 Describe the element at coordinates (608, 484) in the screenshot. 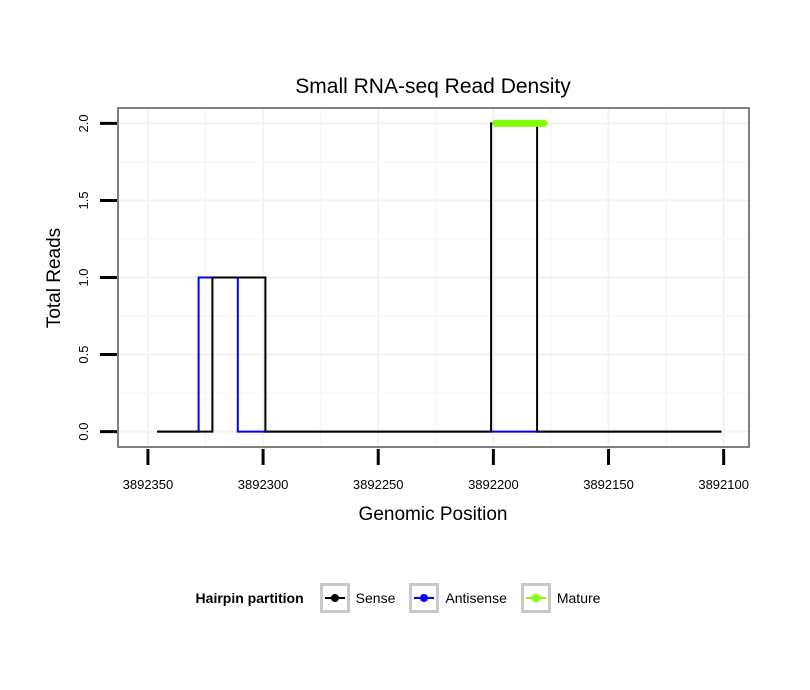

I see `x-tick-label-4: 3892150` at that location.